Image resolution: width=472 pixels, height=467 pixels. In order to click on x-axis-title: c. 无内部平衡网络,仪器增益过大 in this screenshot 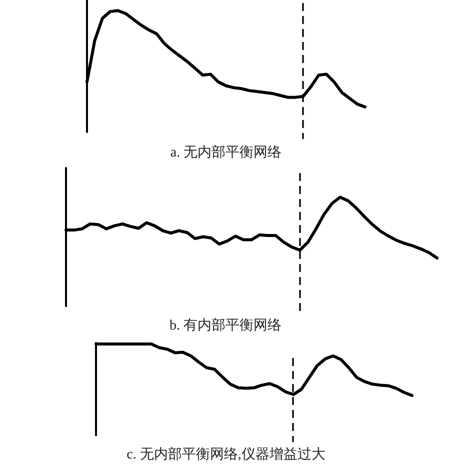, I will do `click(226, 454)`.